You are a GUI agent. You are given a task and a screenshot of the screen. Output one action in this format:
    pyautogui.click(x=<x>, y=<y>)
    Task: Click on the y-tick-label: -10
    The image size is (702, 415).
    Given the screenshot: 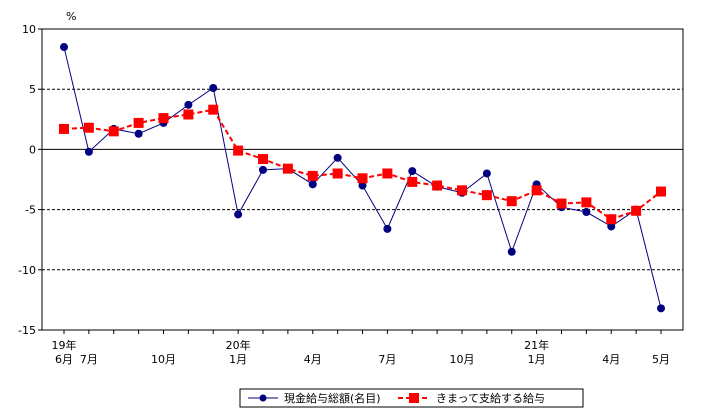 What is the action you would take?
    pyautogui.click(x=27, y=270)
    